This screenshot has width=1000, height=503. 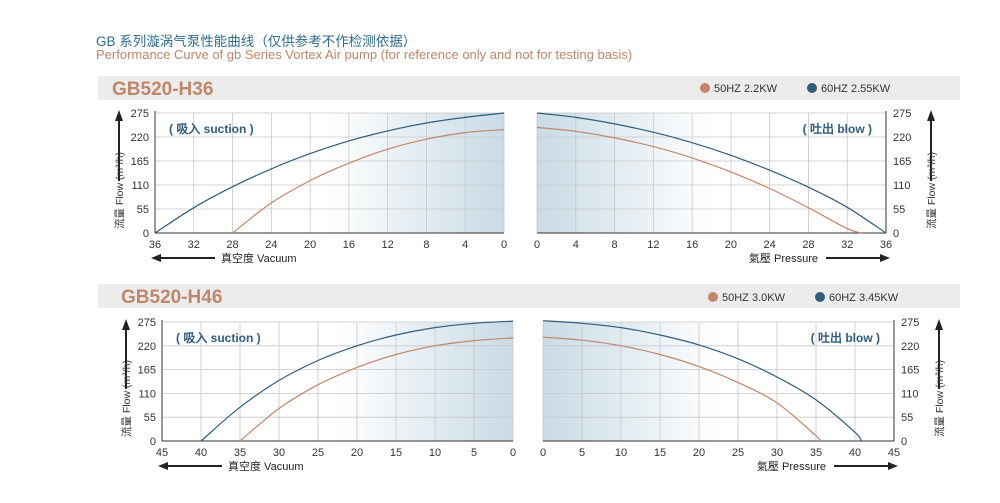 What do you see at coordinates (864, 298) in the screenshot?
I see `legend-label-60hz: 60HZ 3.45KW` at bounding box center [864, 298].